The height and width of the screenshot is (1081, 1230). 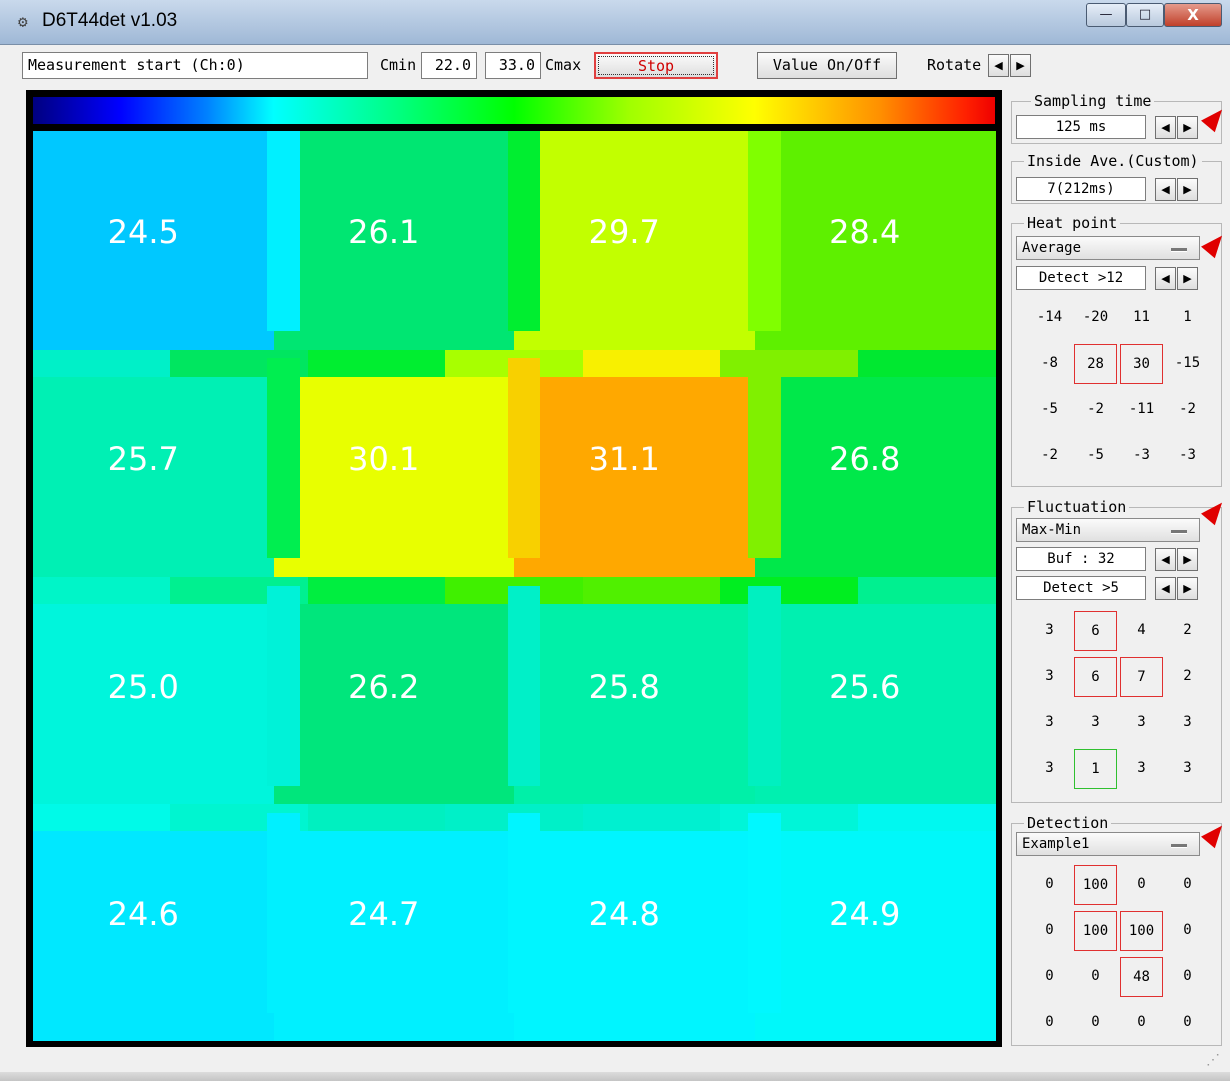 I want to click on cmin-input: 22.0, so click(x=449, y=65).